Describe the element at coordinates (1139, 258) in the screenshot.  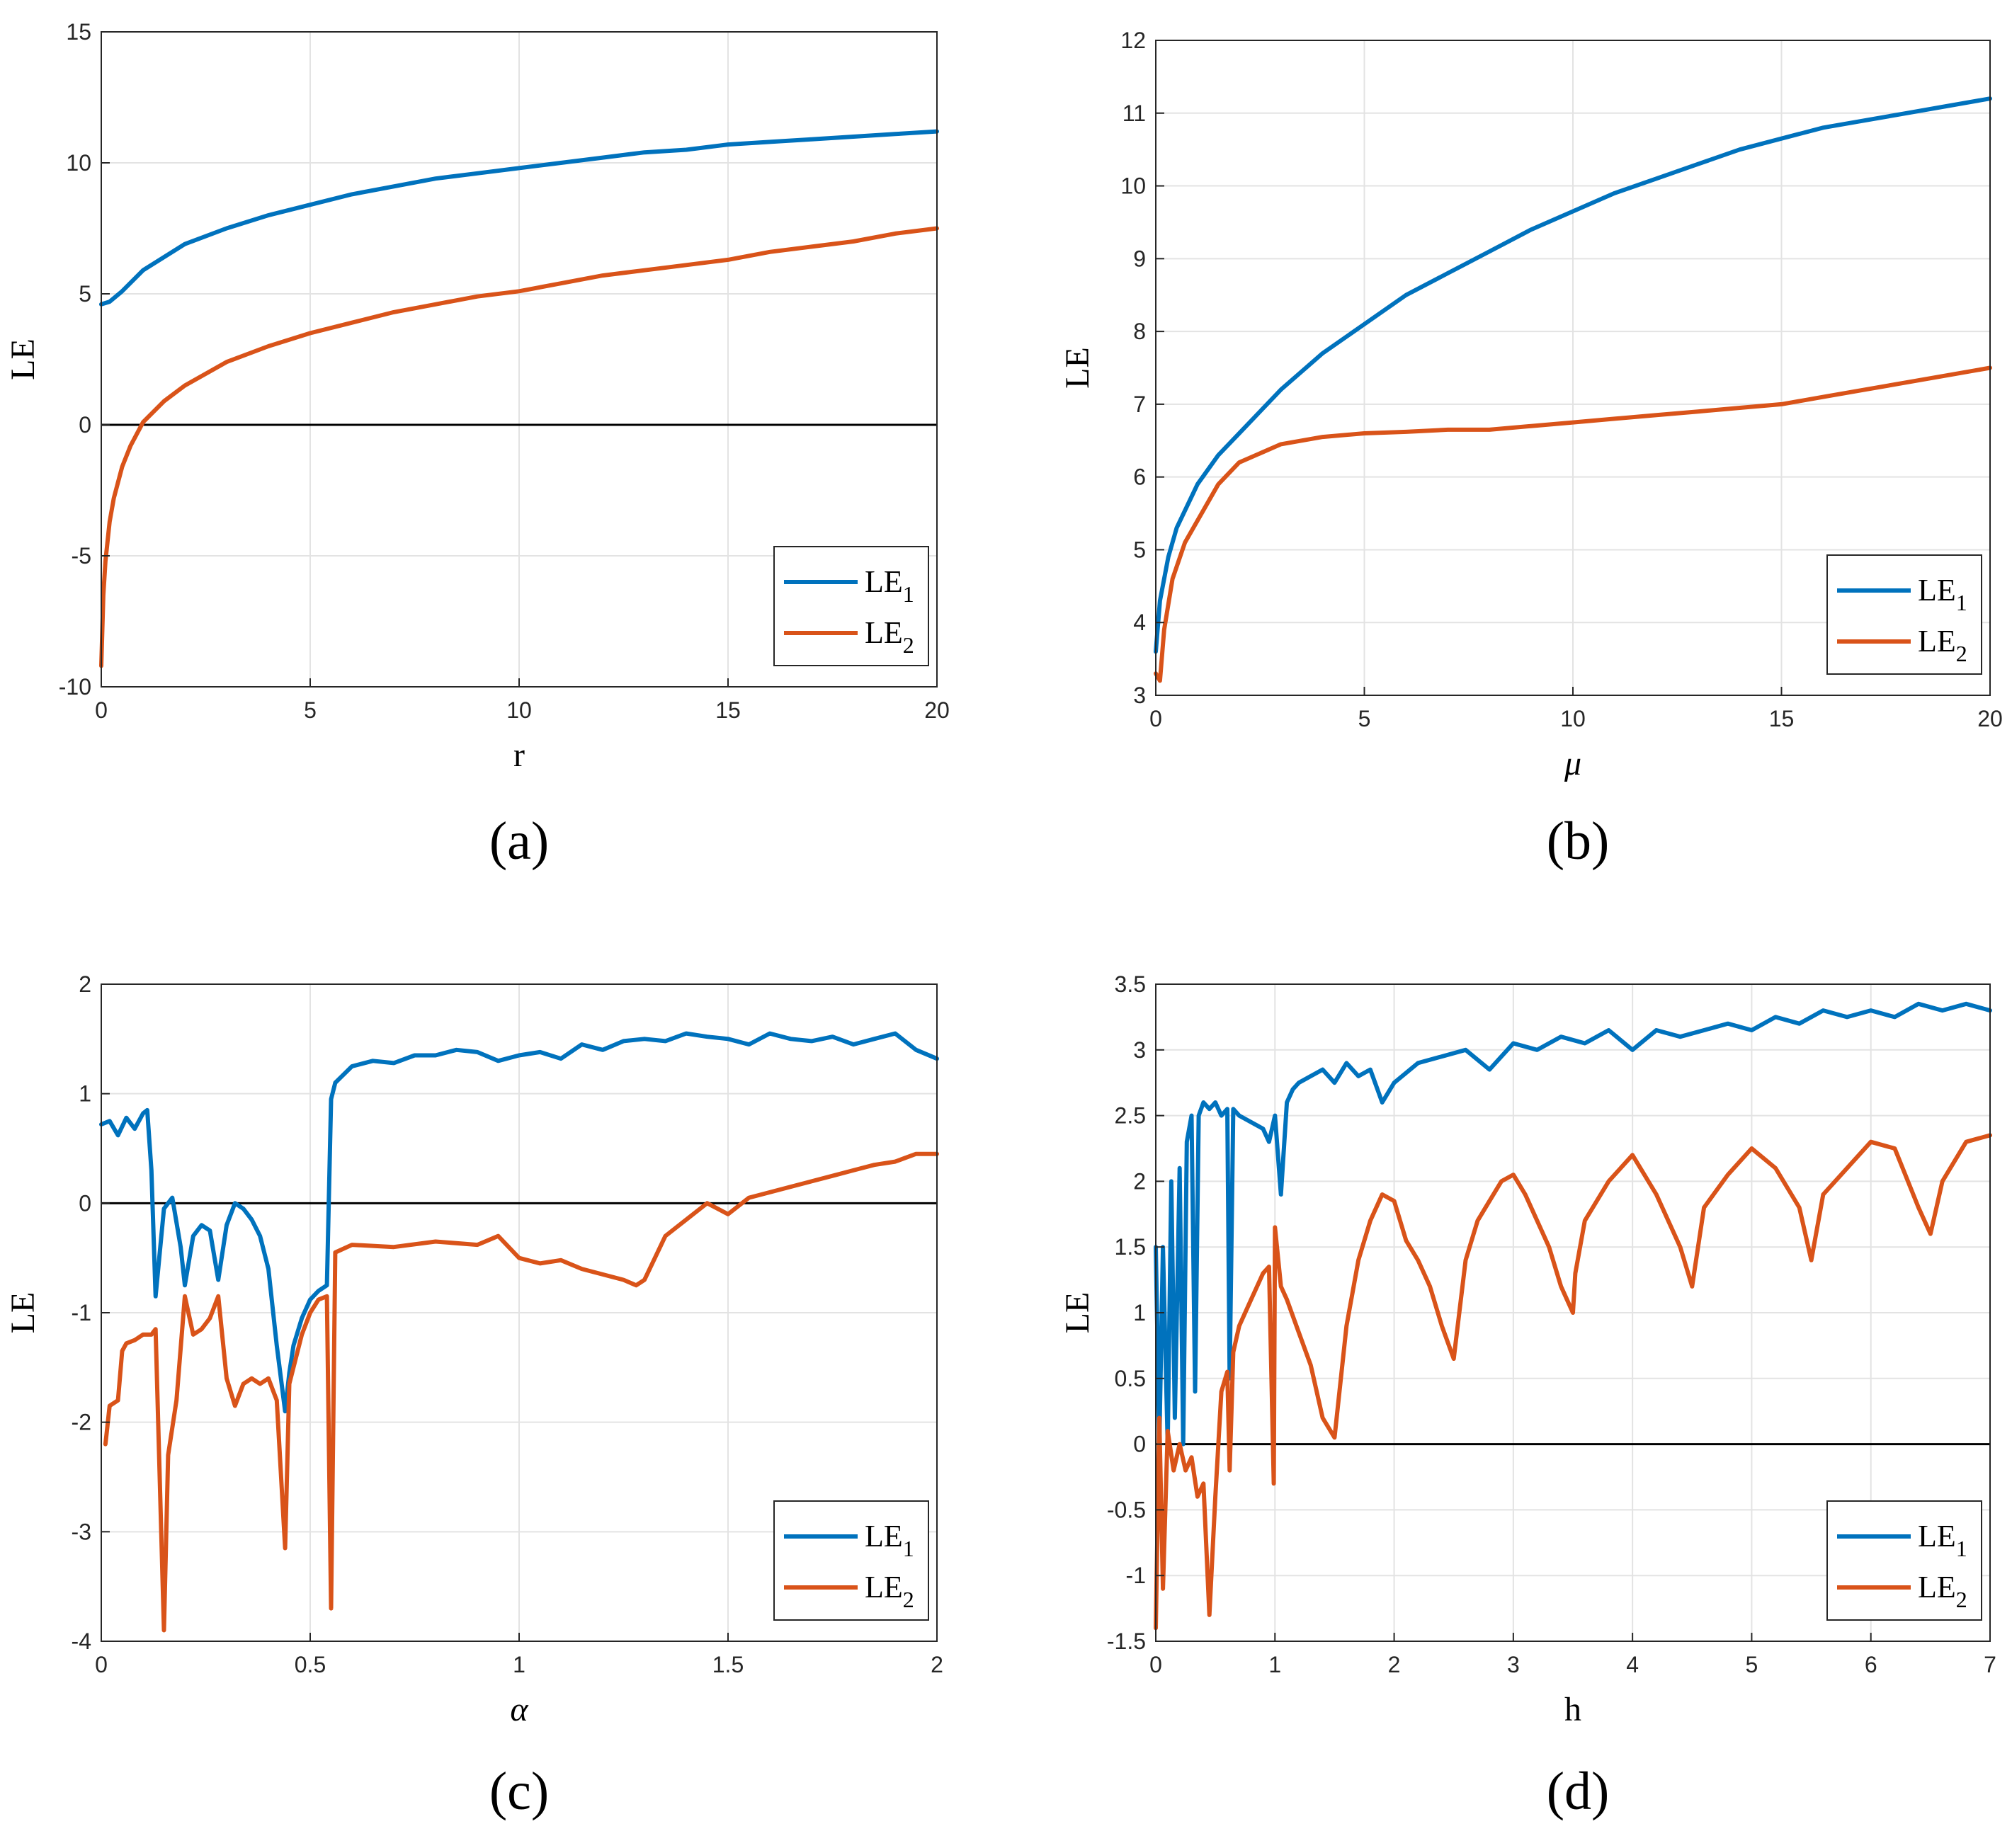
I see `y-tick-label: 9` at that location.